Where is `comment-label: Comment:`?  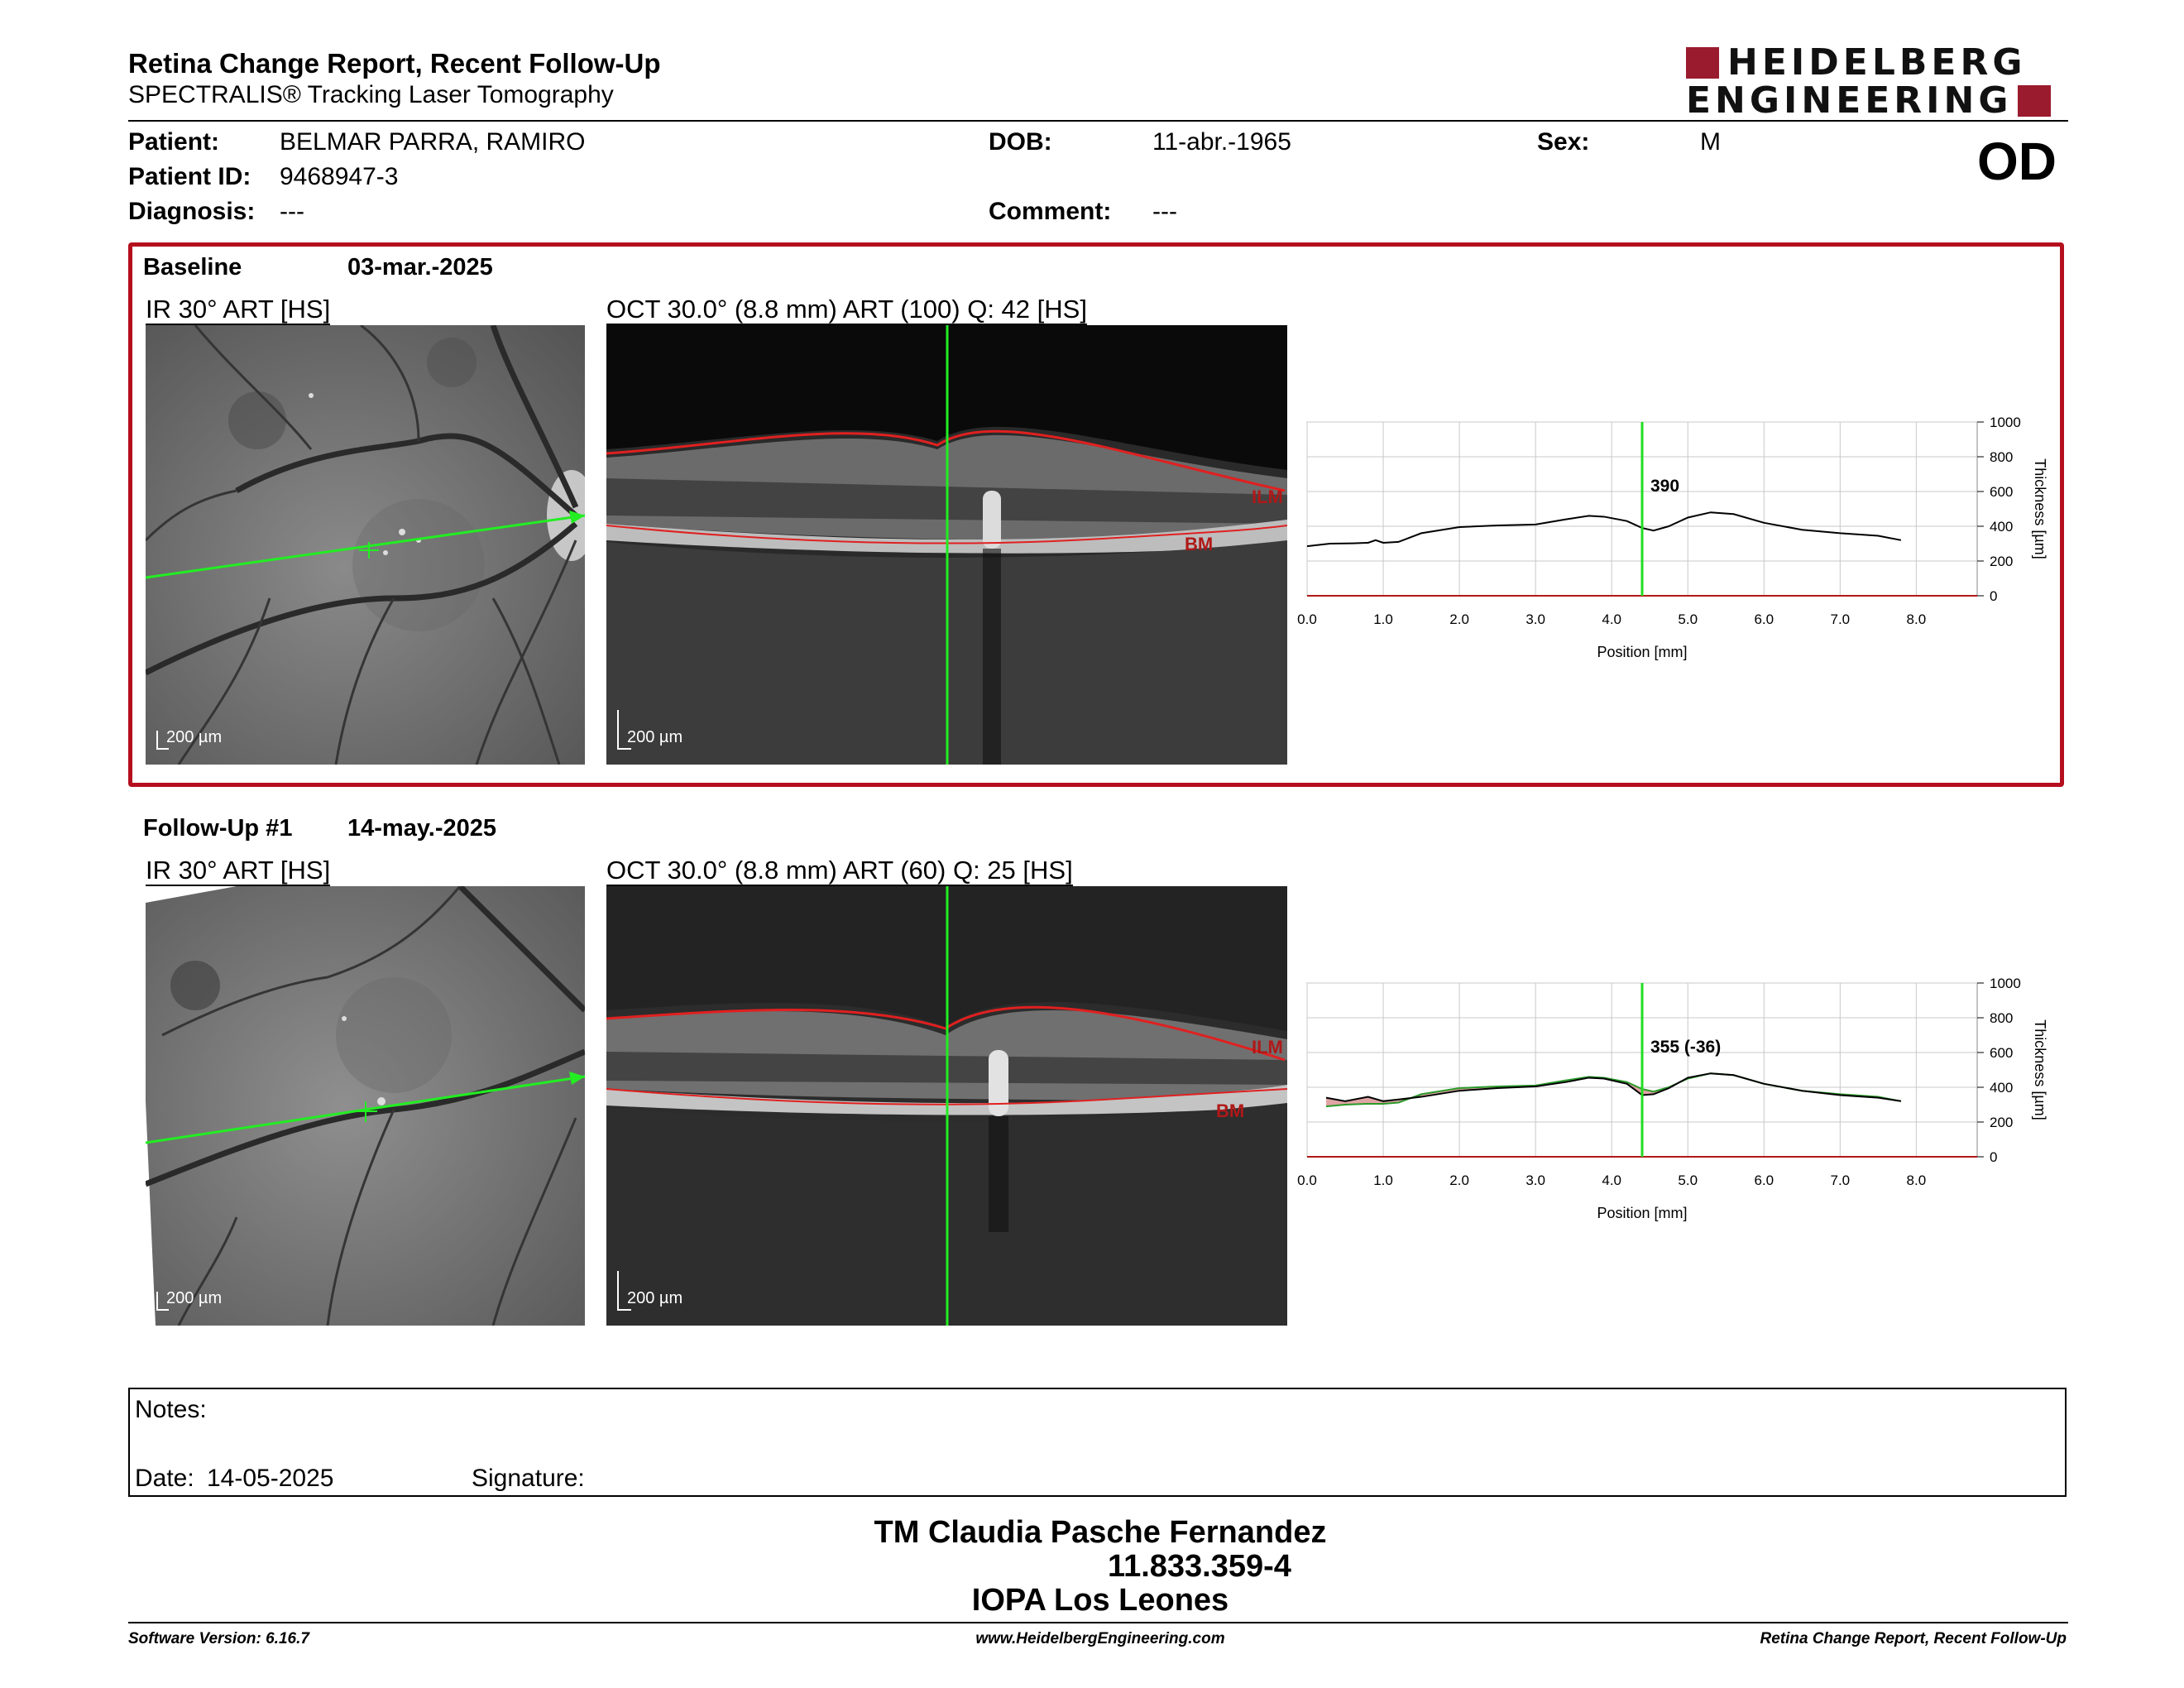 comment-label: Comment: is located at coordinates (1050, 211).